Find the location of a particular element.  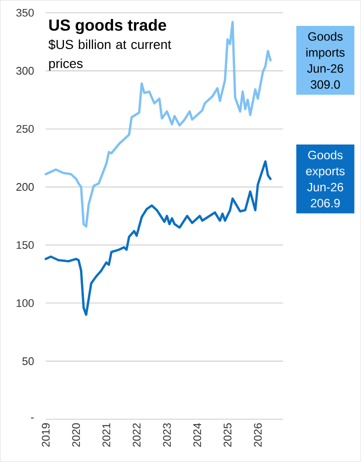

text: Jun-26 309.0 is located at coordinates (325, 76).